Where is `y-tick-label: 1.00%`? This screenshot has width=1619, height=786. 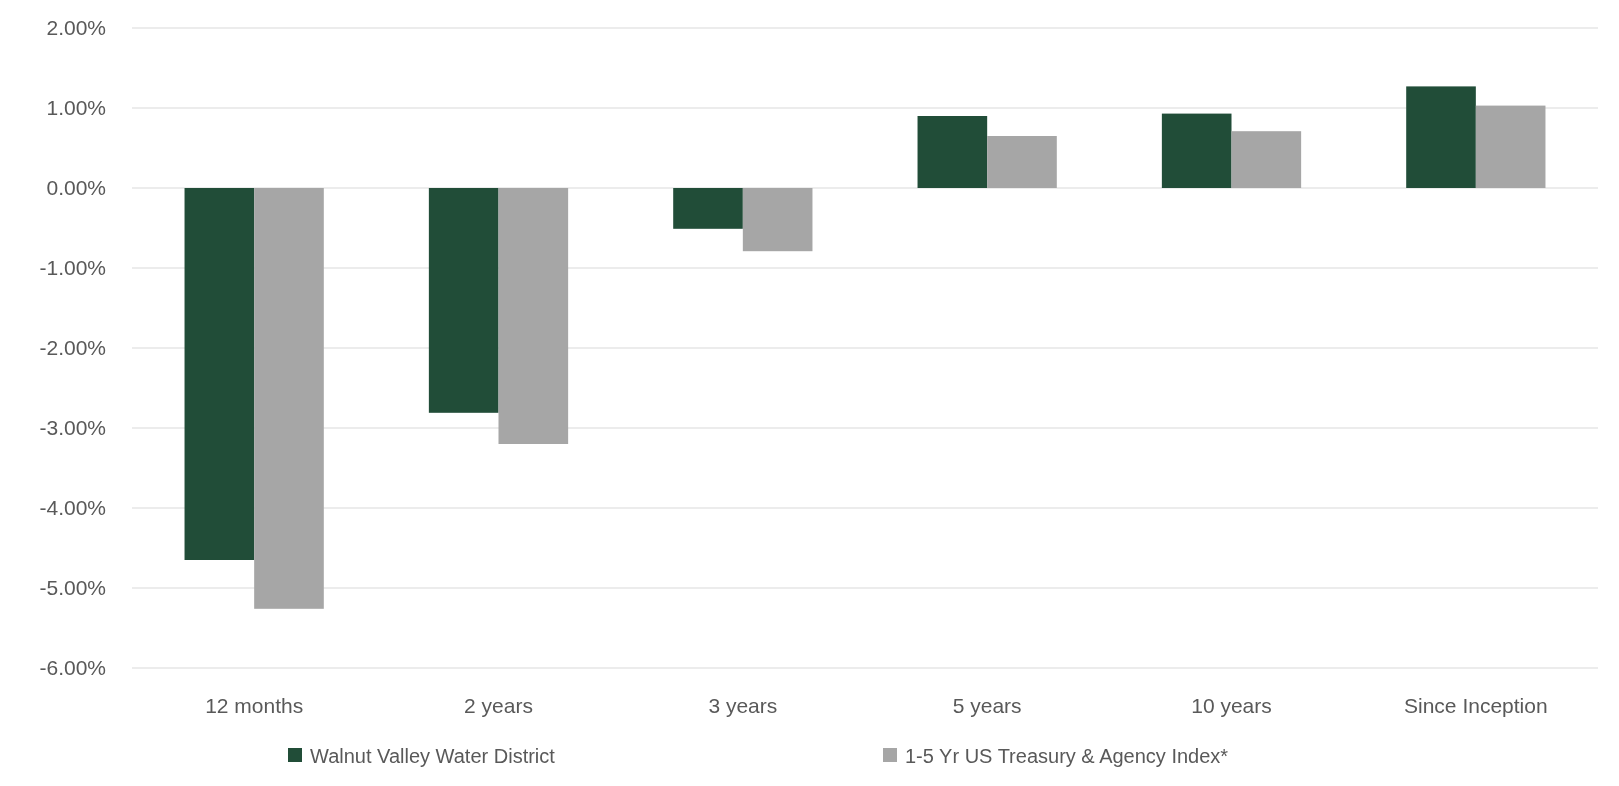
y-tick-label: 1.00% is located at coordinates (76, 108).